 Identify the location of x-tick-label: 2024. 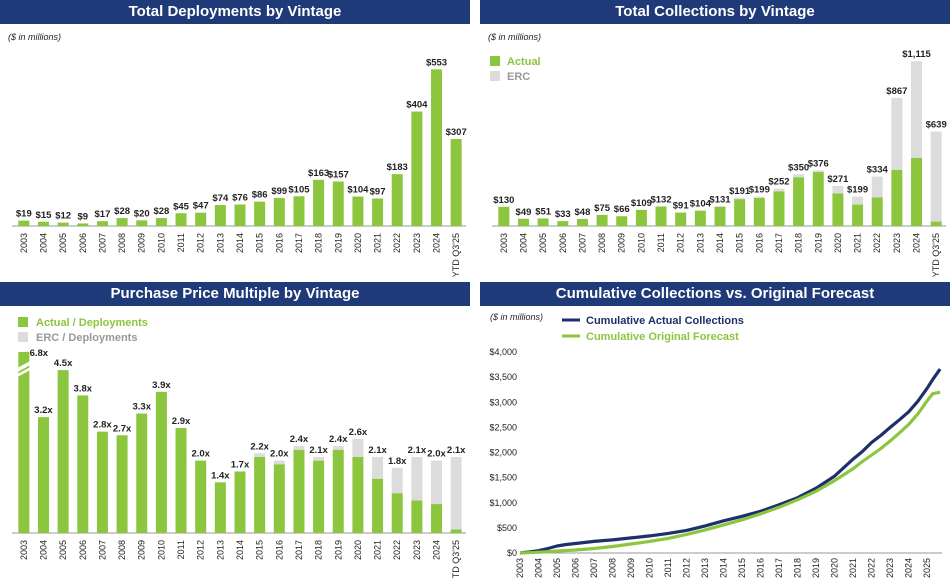
(917, 243).